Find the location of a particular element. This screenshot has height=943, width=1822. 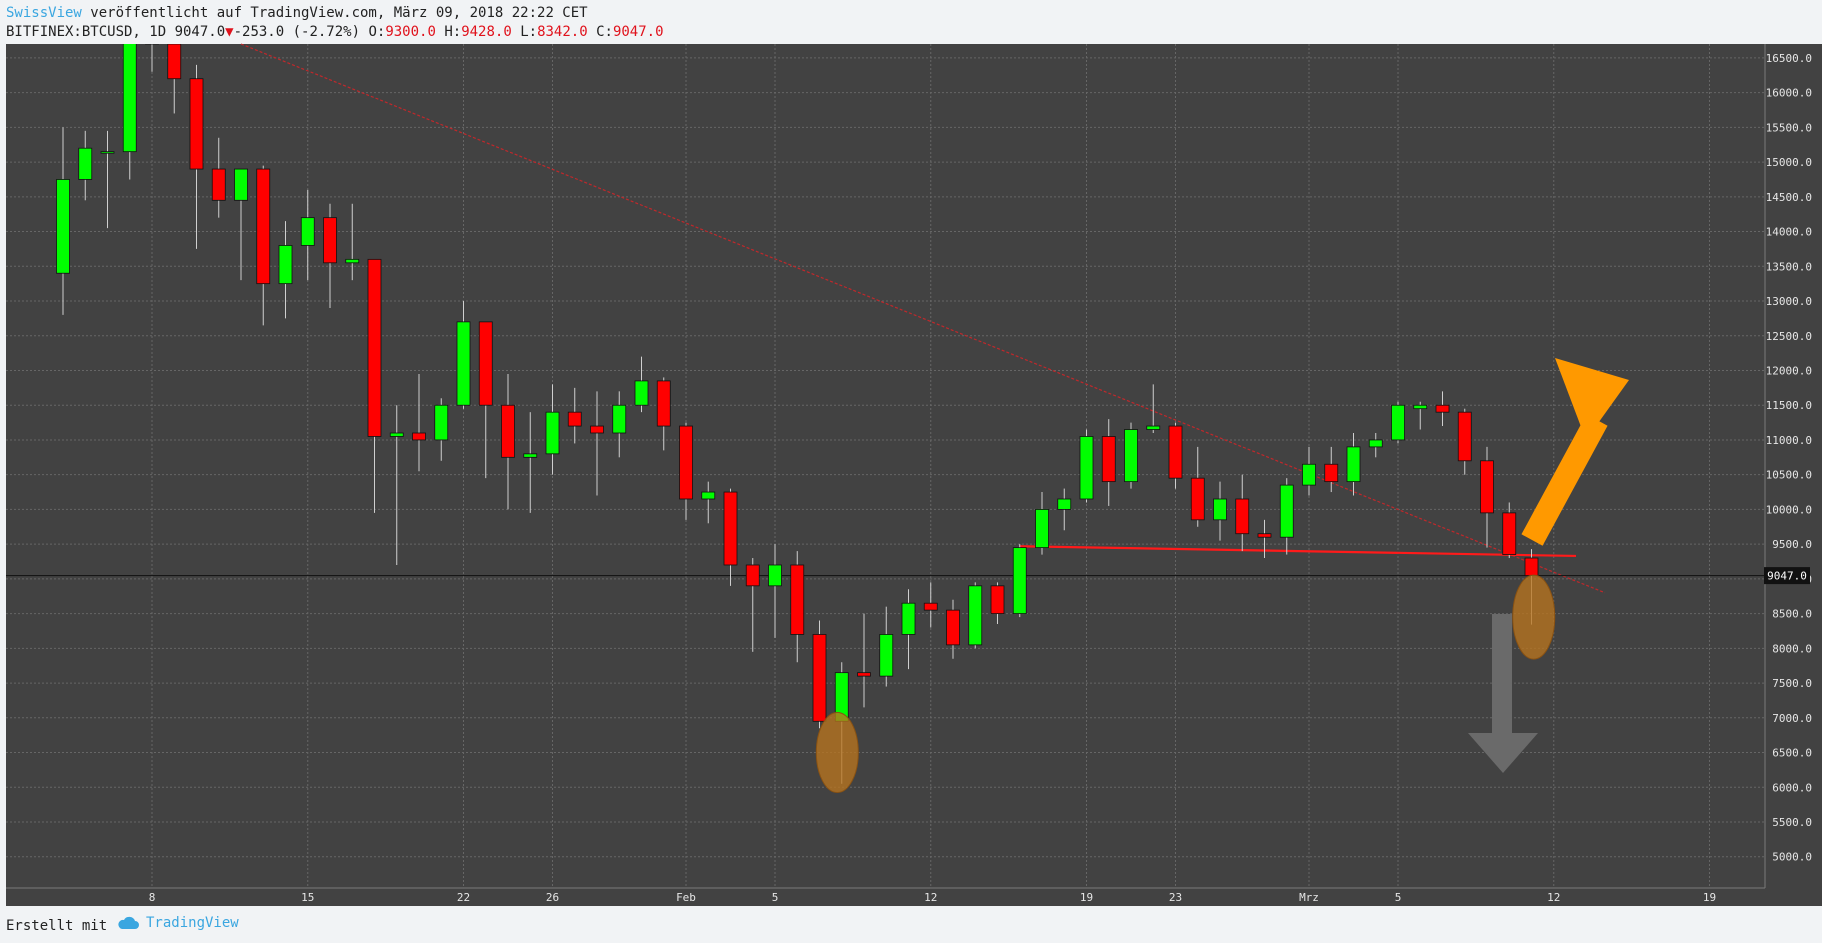

support-line is located at coordinates (1298, 551).